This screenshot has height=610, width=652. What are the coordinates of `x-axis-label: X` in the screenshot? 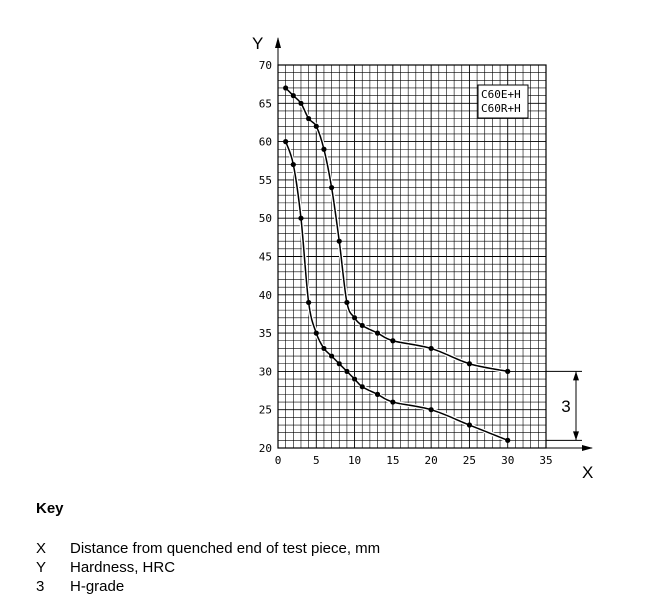 It's located at (587, 472).